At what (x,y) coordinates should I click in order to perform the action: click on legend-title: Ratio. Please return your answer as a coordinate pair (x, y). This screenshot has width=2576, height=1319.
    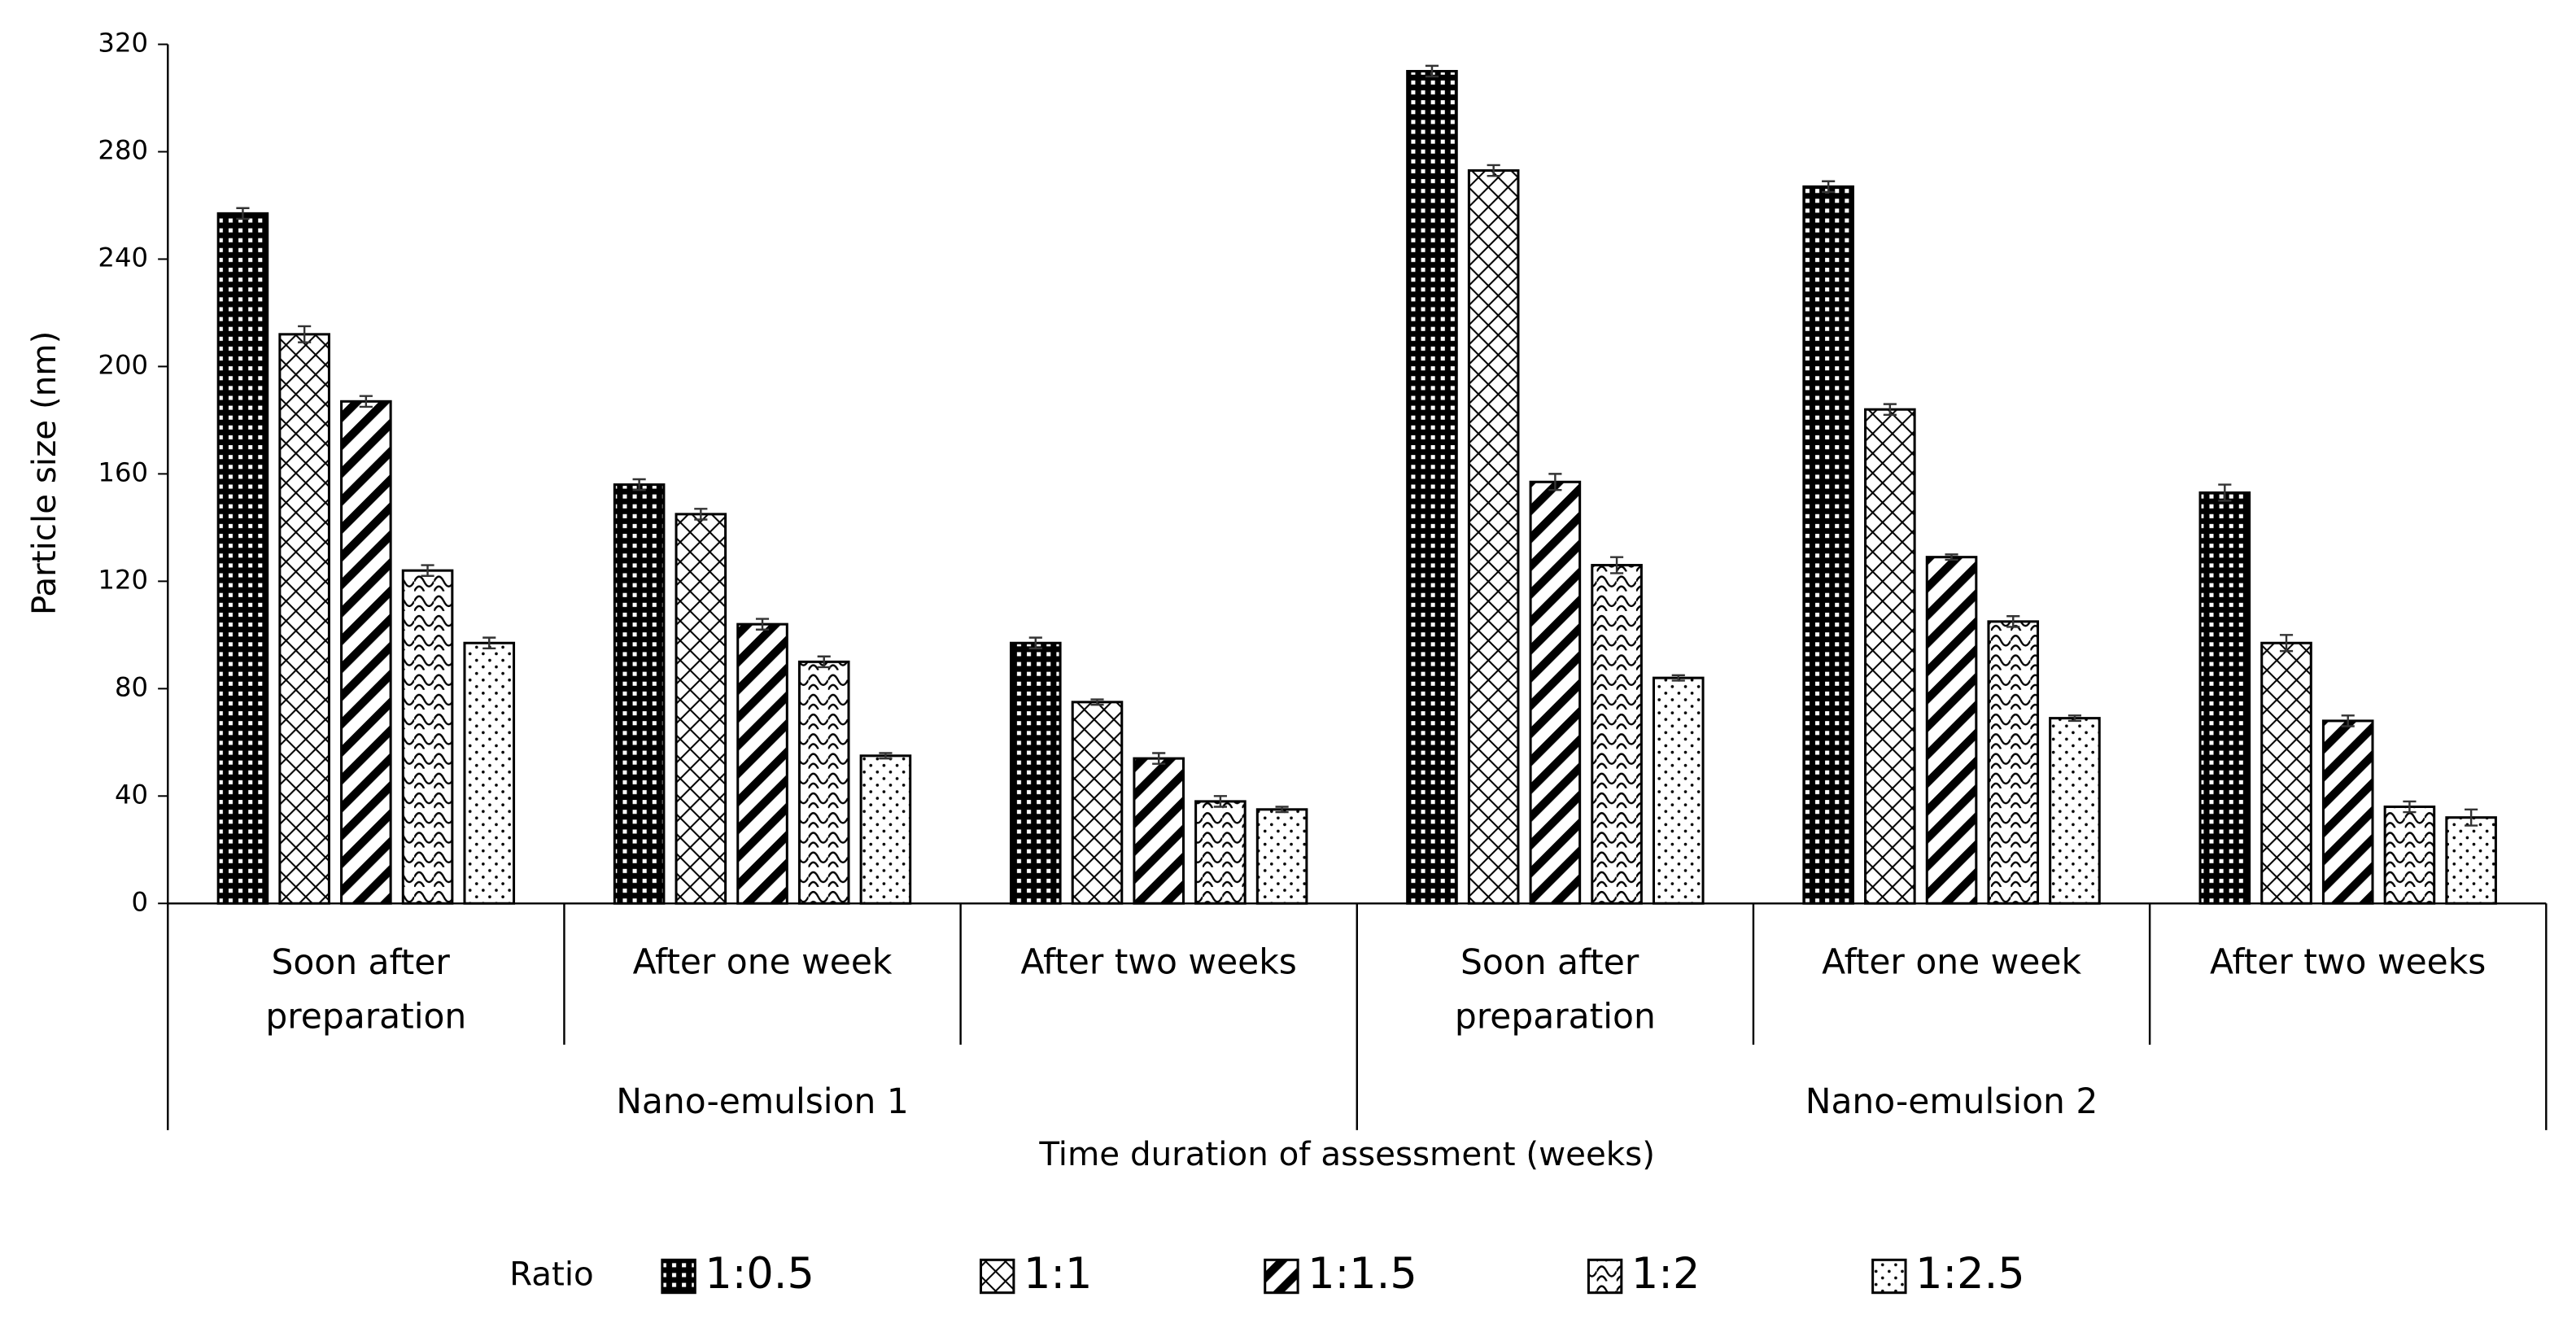
    Looking at the image, I should click on (551, 1275).